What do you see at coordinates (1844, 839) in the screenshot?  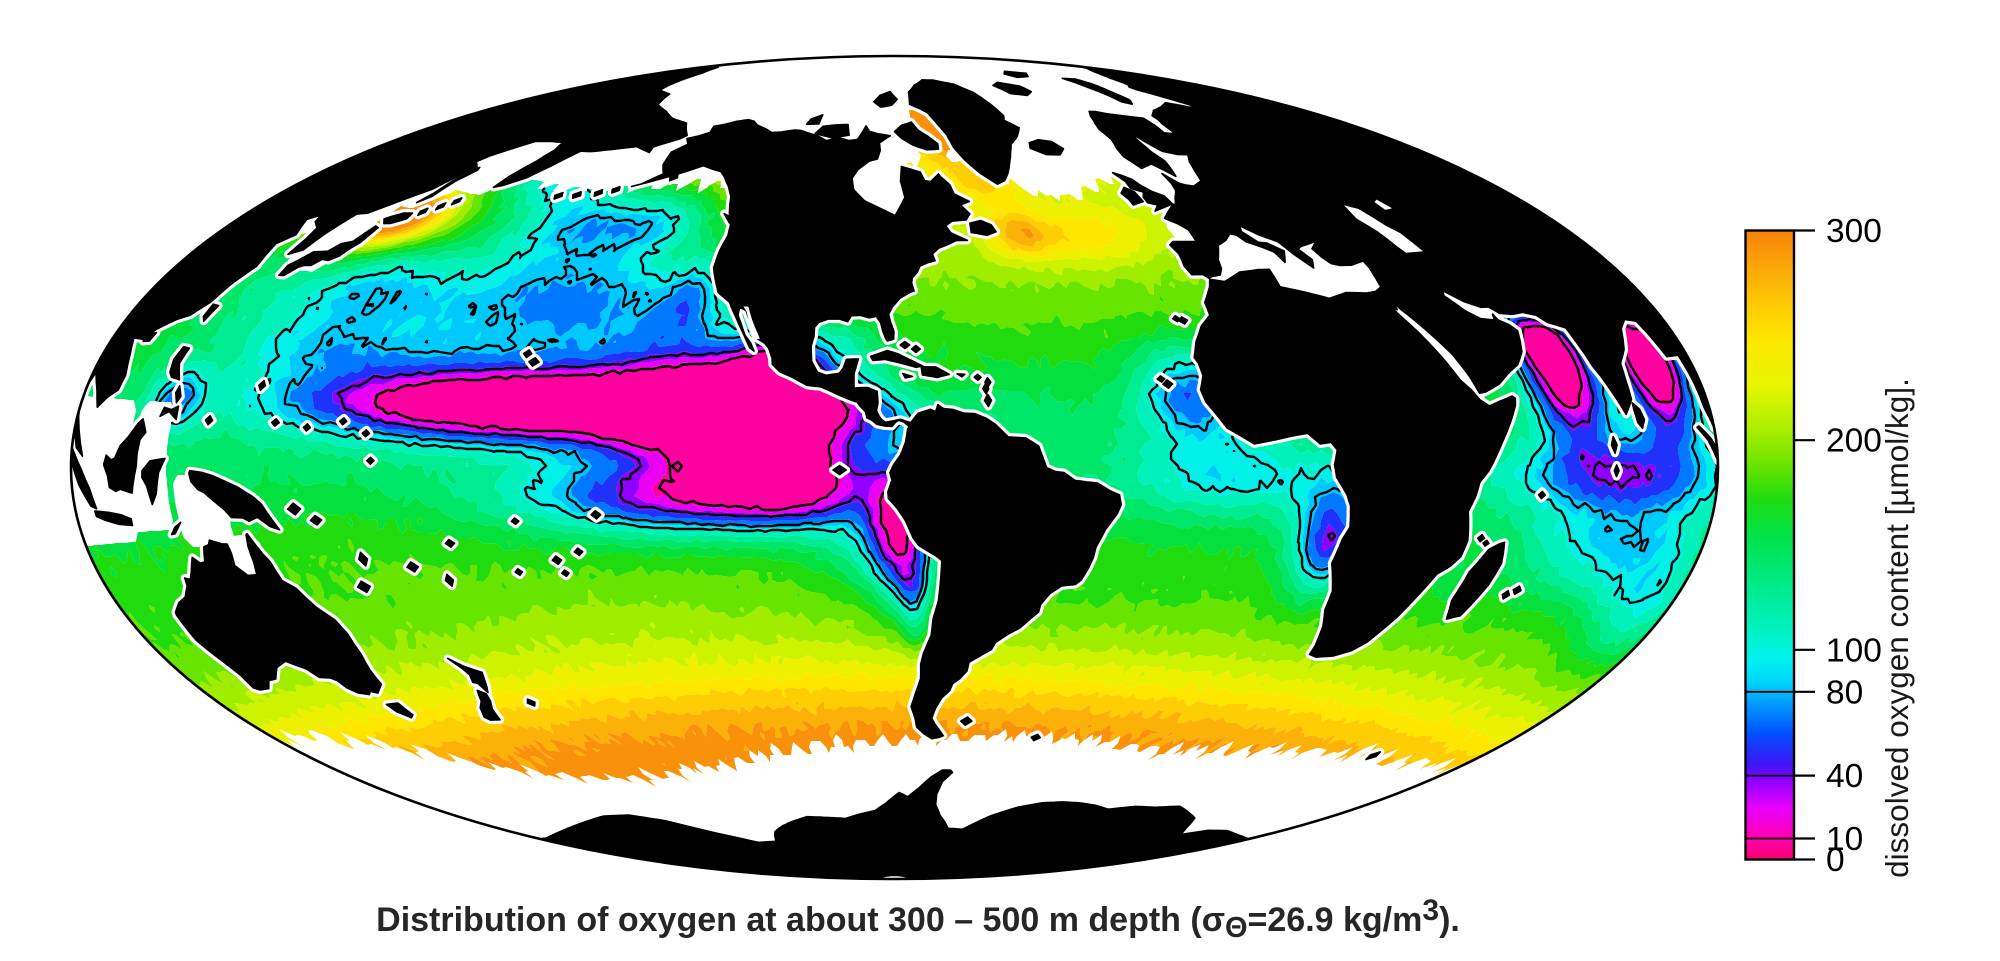 I see `svg-text: 10` at bounding box center [1844, 839].